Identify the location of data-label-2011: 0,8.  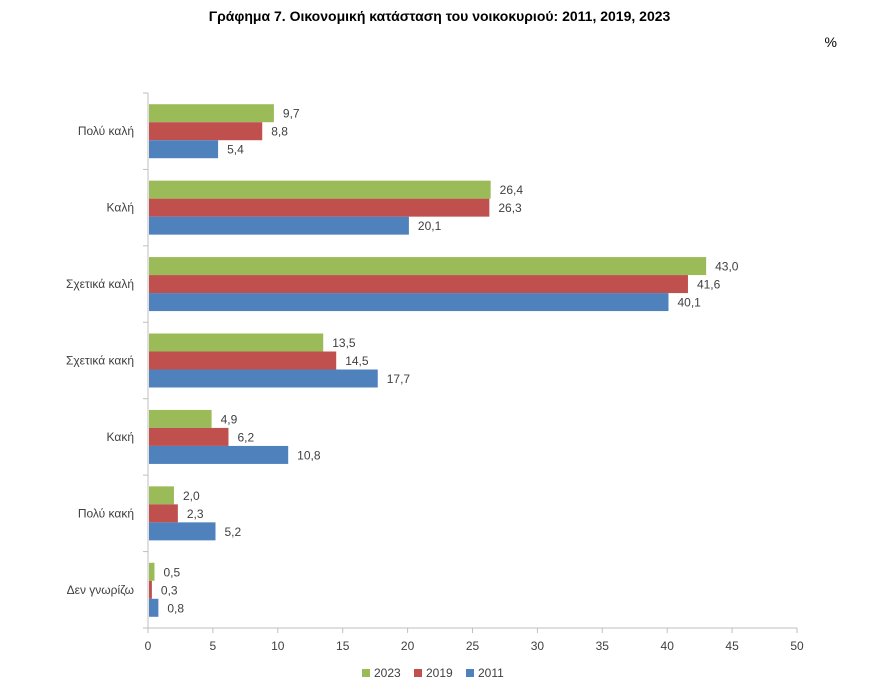
(175, 608).